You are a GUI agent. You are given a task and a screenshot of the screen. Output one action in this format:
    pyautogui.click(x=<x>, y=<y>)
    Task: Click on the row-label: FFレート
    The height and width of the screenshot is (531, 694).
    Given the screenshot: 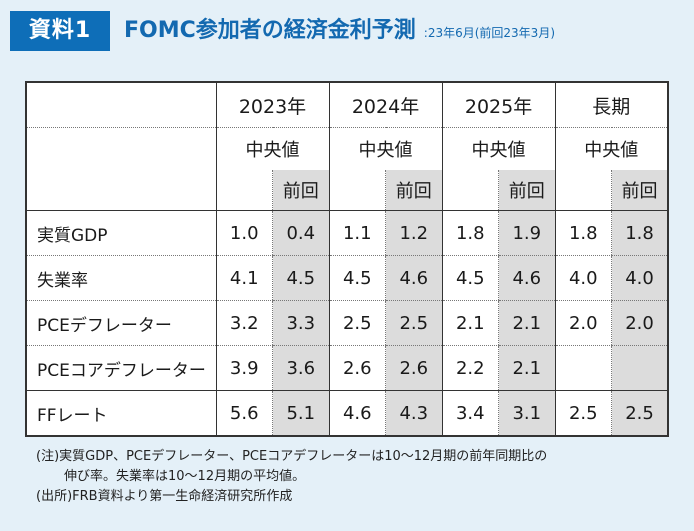 What is the action you would take?
    pyautogui.click(x=72, y=415)
    